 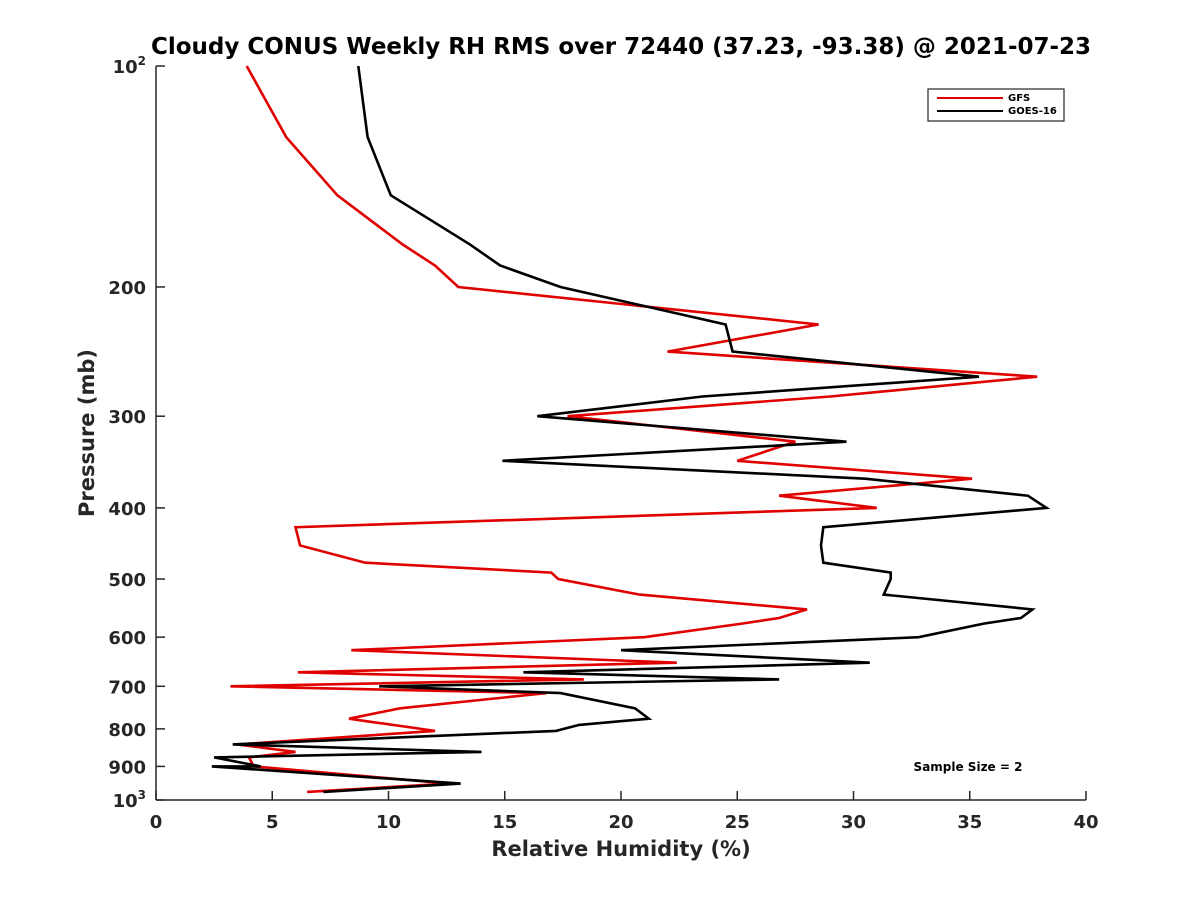 What do you see at coordinates (87, 433) in the screenshot?
I see `y-axis-label: Pressure (mb)` at bounding box center [87, 433].